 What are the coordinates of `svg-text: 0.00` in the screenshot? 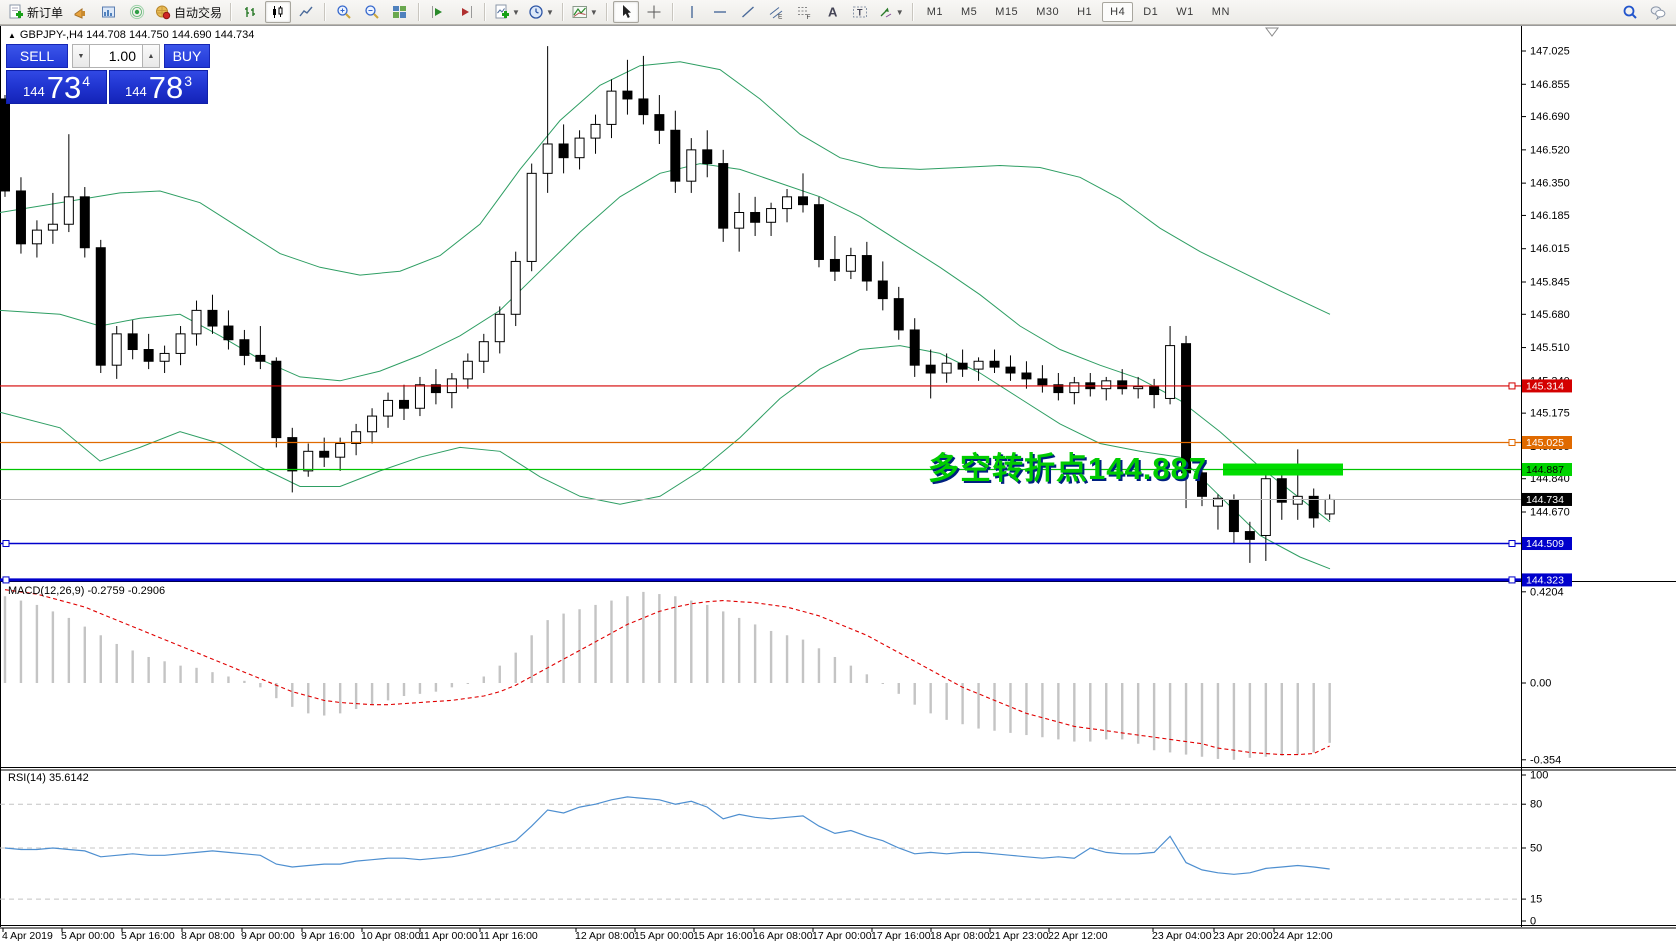 It's located at (1540, 684).